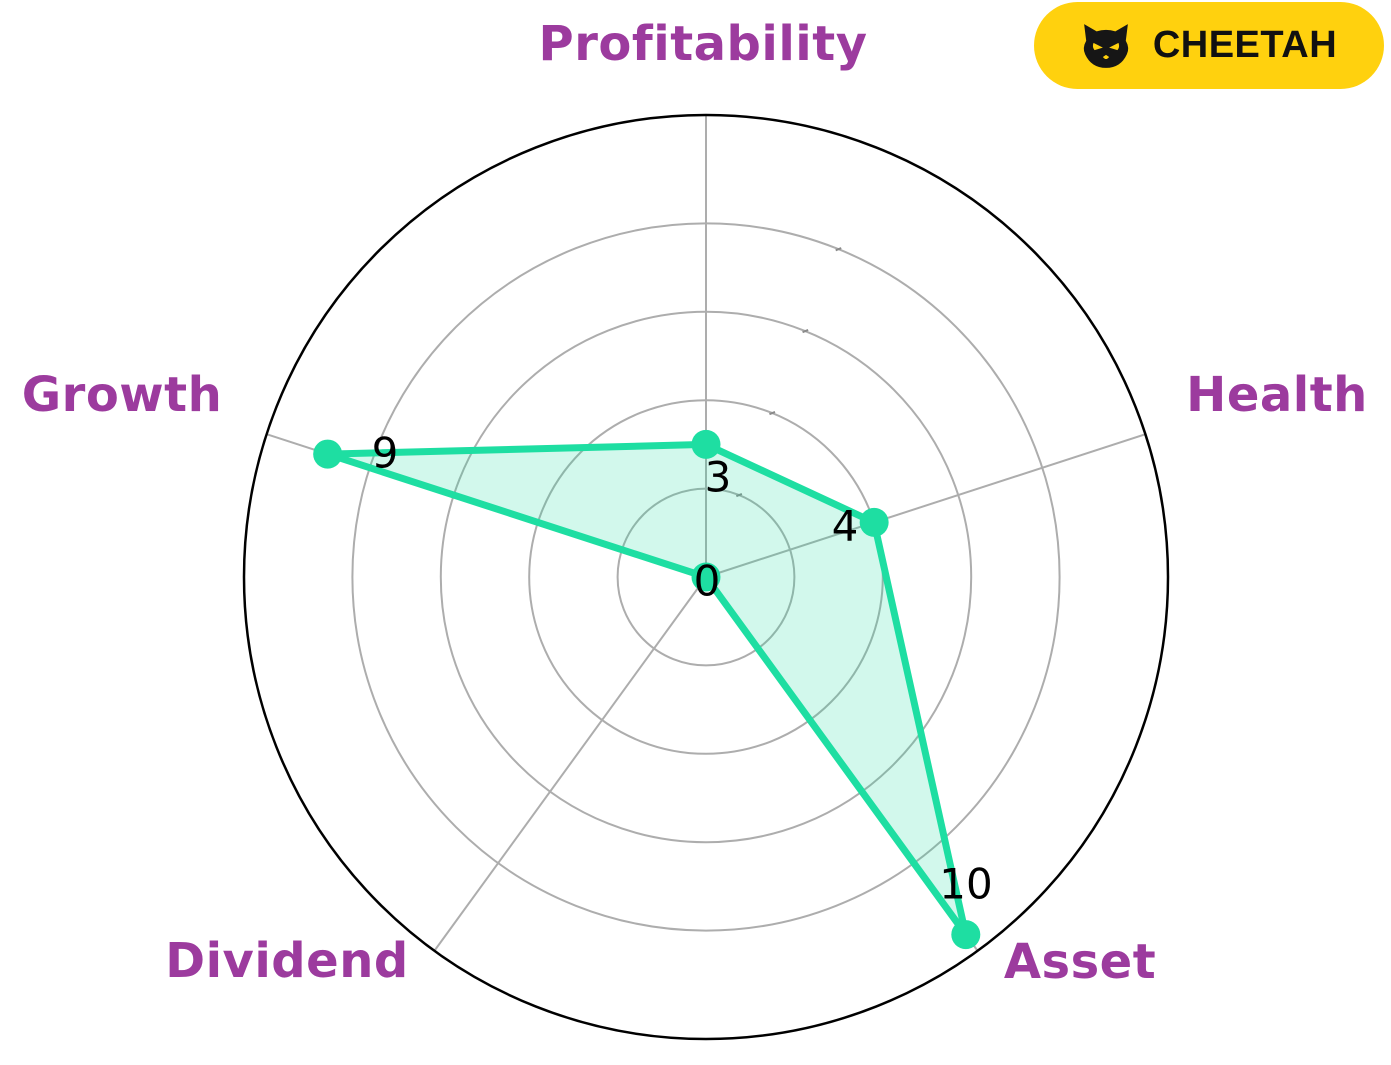 The image size is (1391, 1065). I want to click on value-label-profitability: 3, so click(718, 477).